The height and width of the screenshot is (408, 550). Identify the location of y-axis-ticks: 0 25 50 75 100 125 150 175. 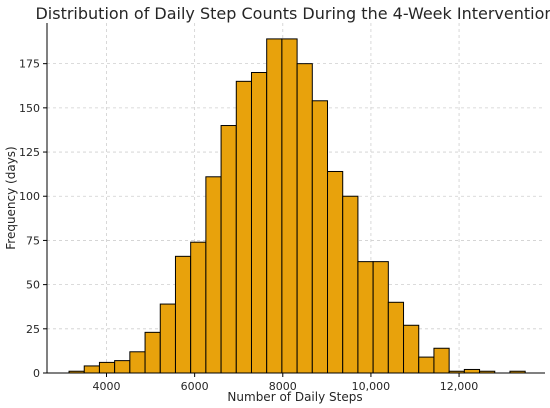
(33, 219).